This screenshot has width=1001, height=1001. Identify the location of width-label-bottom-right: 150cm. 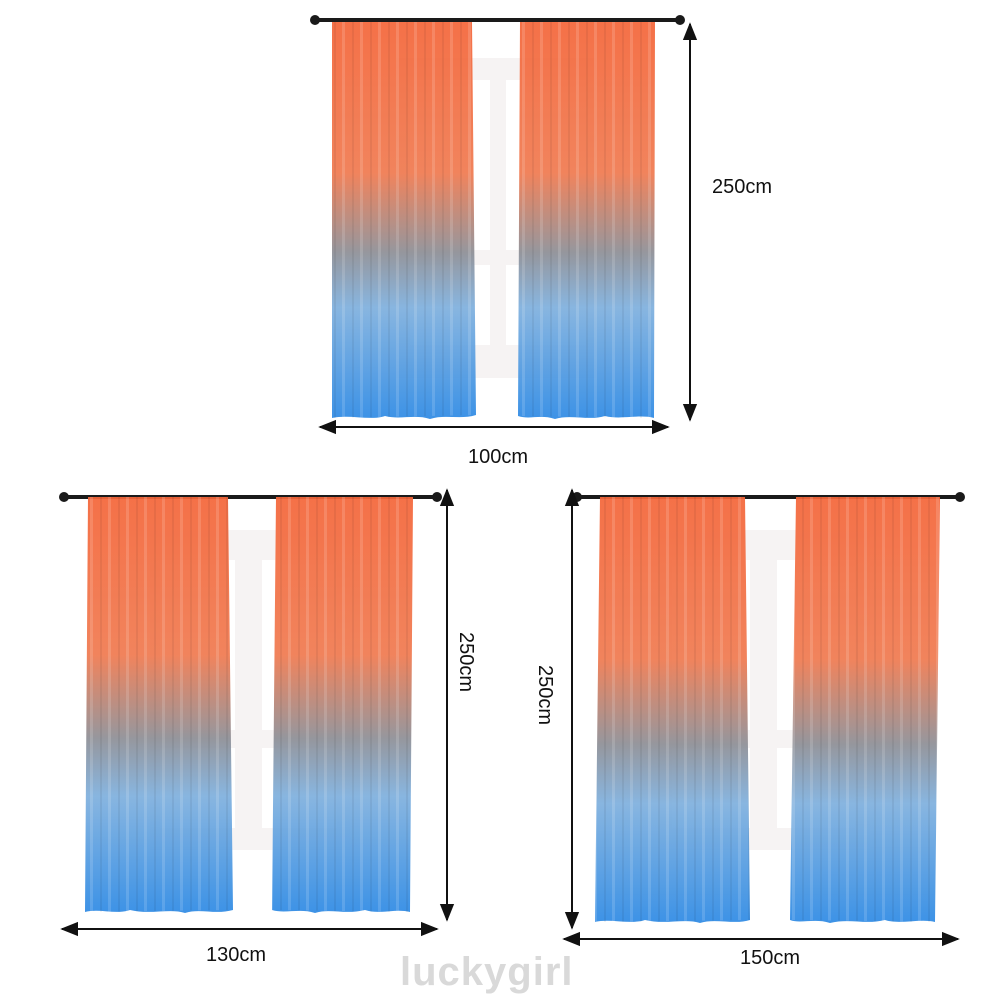
(770, 958).